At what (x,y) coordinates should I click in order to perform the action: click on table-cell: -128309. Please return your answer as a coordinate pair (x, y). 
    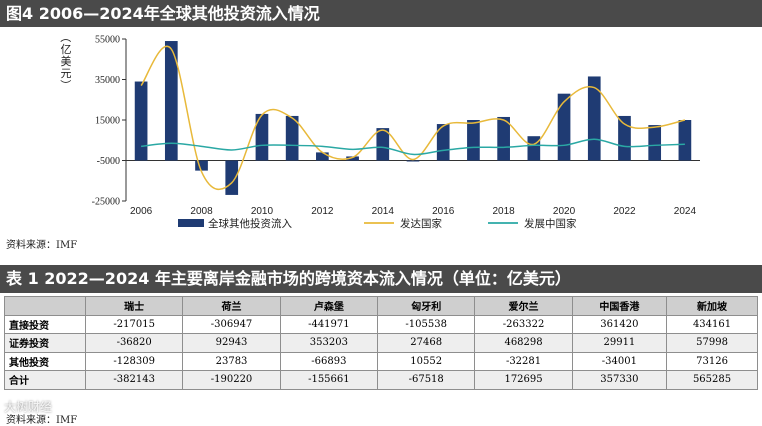
    Looking at the image, I should click on (134, 361).